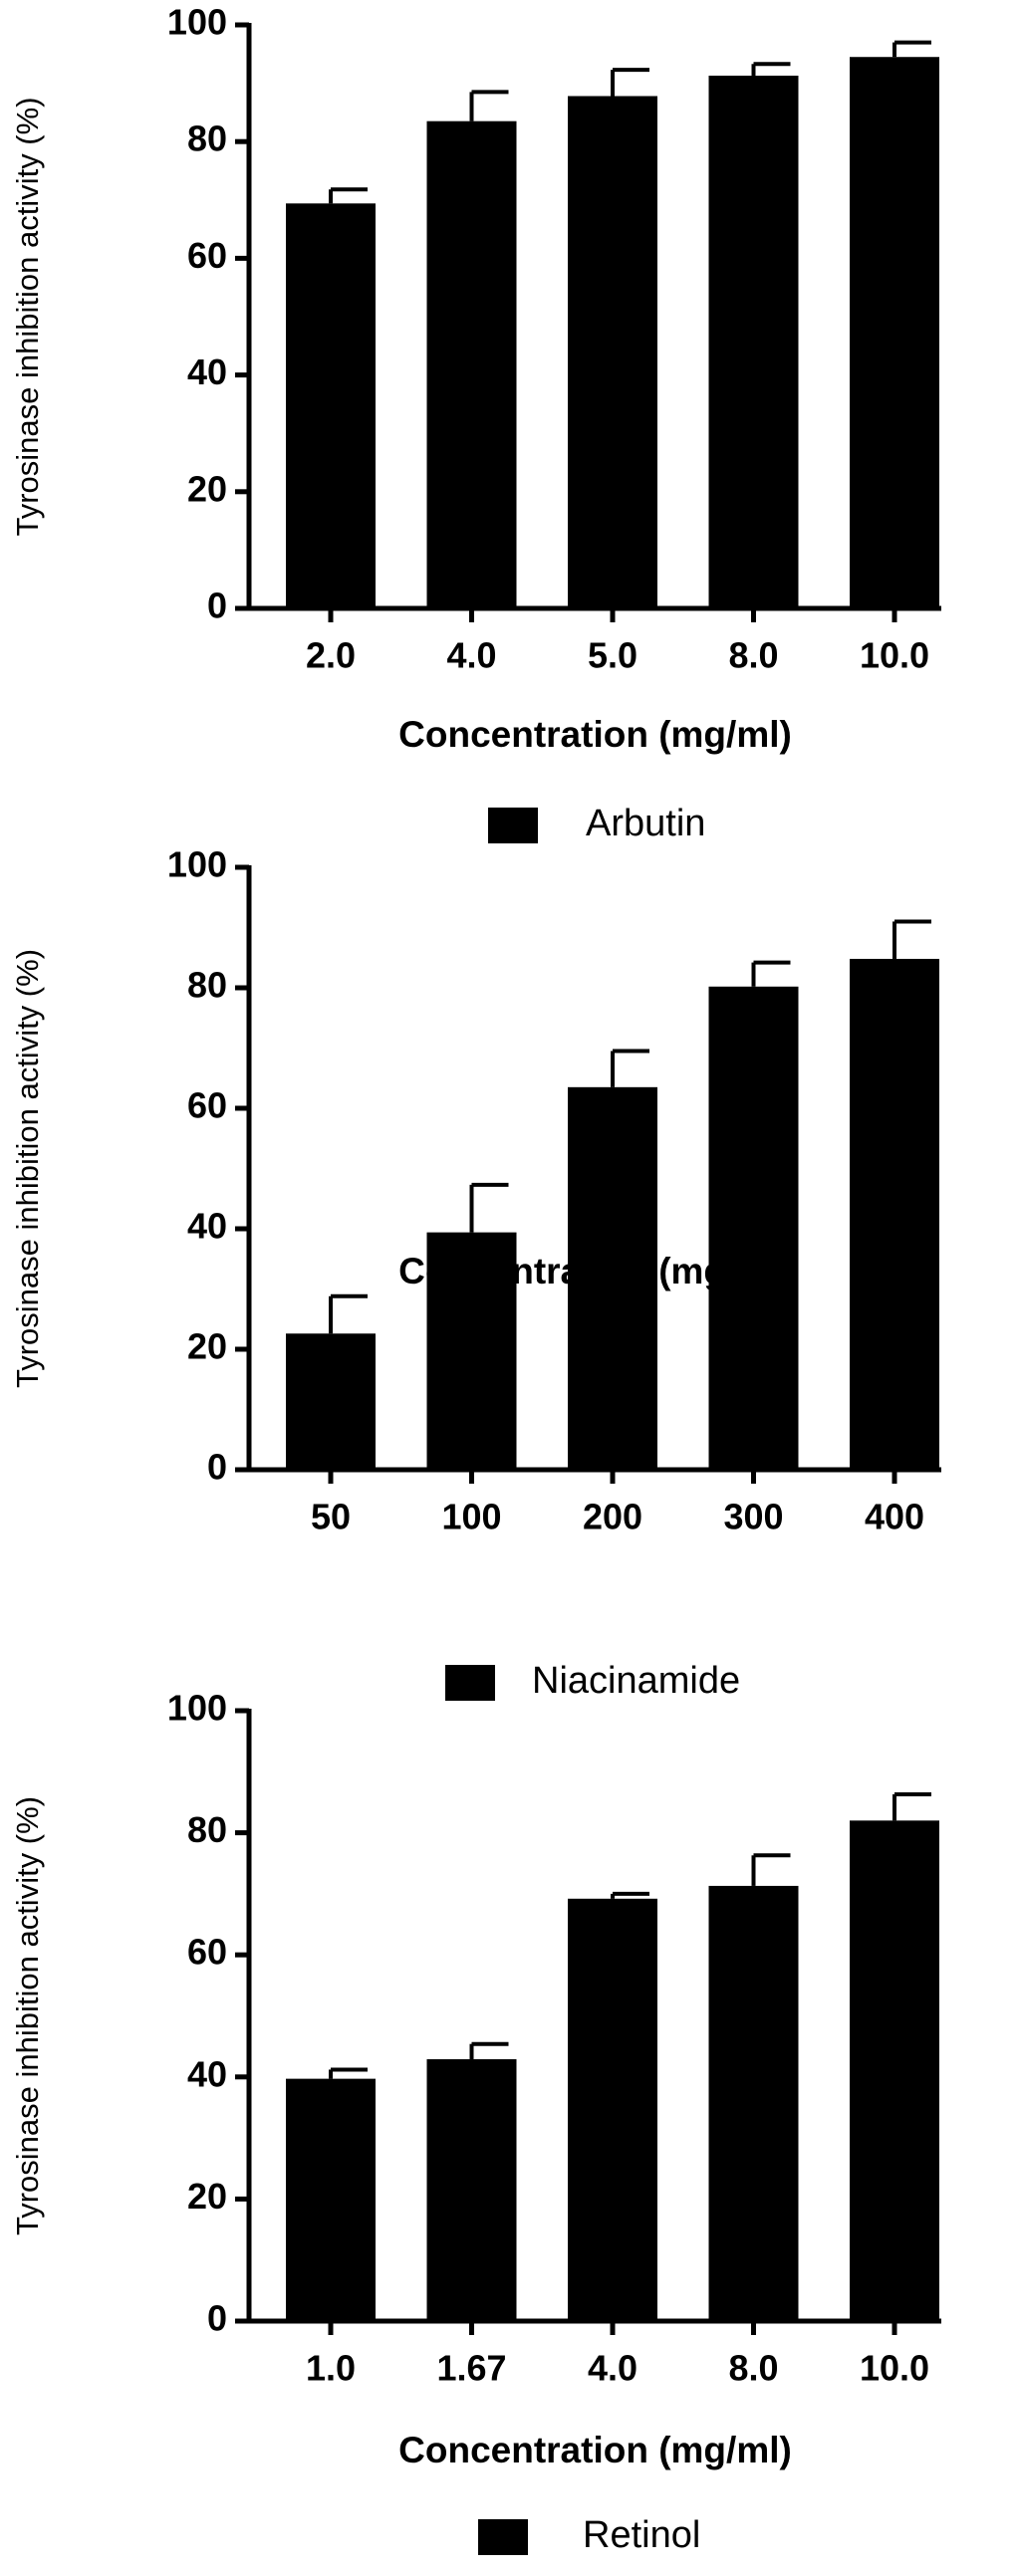 This screenshot has width=1020, height=2576. Describe the element at coordinates (894, 1517) in the screenshot. I see `x-tick-label: 400` at that location.